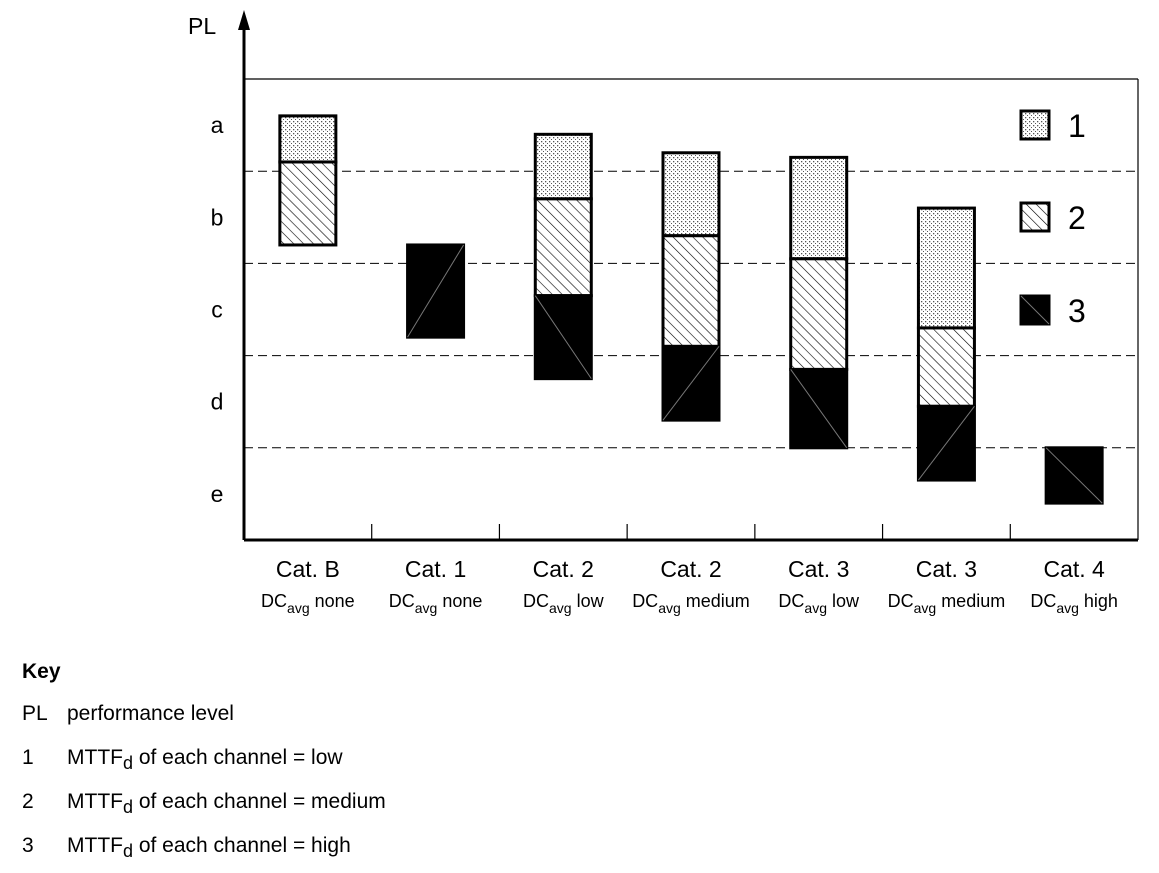 The height and width of the screenshot is (873, 1159). Describe the element at coordinates (1077, 218) in the screenshot. I see `legend-label: 2` at that location.